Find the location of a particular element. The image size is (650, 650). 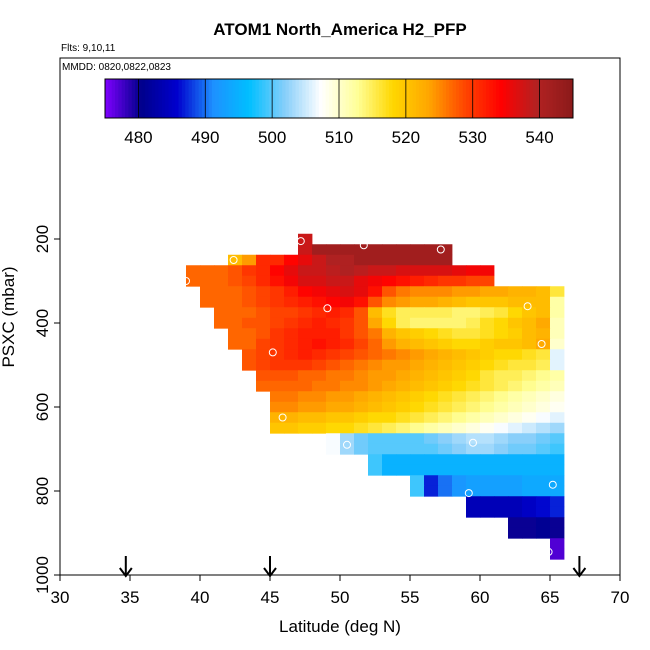

x-tick-label: 60 is located at coordinates (480, 597).